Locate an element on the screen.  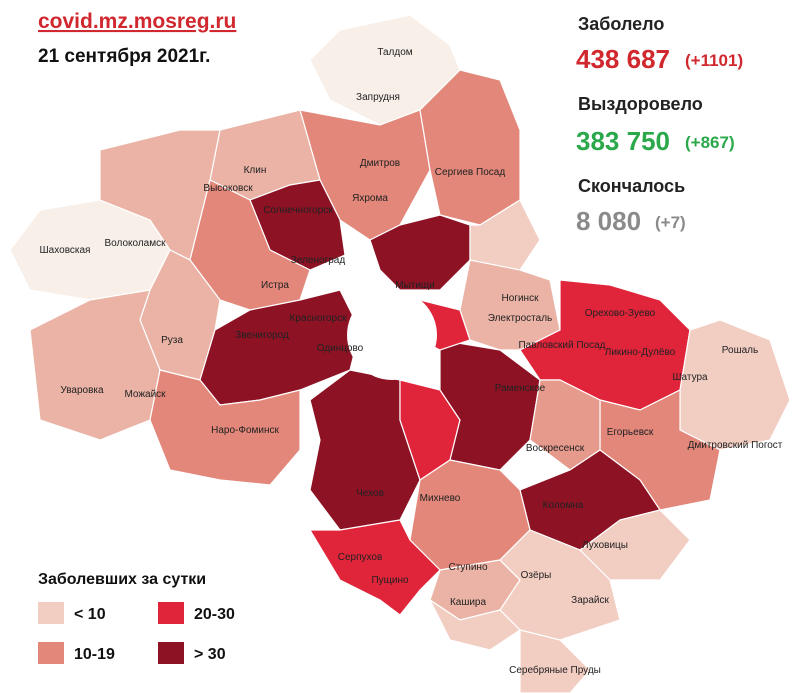
town-label: Можайск is located at coordinates (145, 394).